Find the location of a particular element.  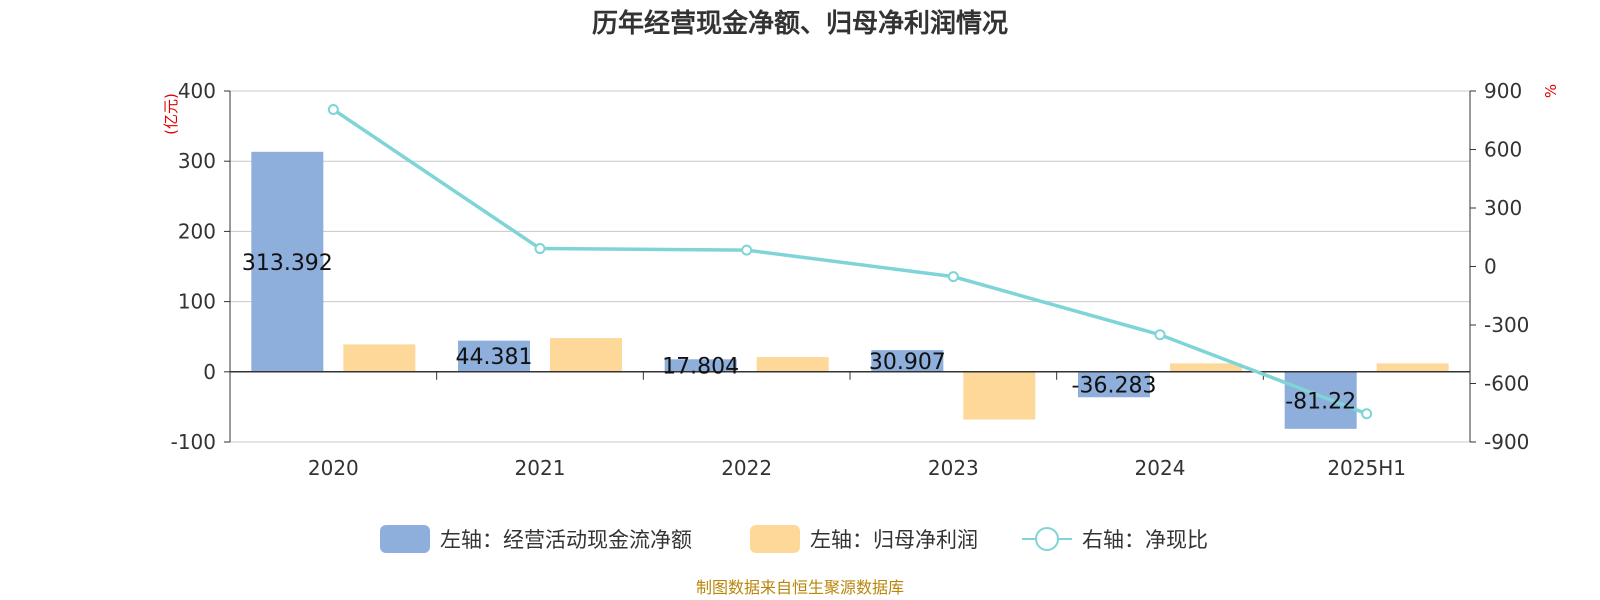

right-axis-tick-label: -600 is located at coordinates (1506, 384).